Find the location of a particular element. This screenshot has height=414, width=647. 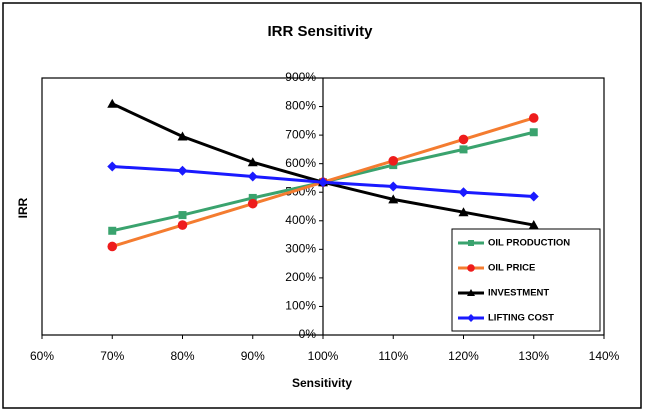

y-tick-label: 700% is located at coordinates (300, 134).